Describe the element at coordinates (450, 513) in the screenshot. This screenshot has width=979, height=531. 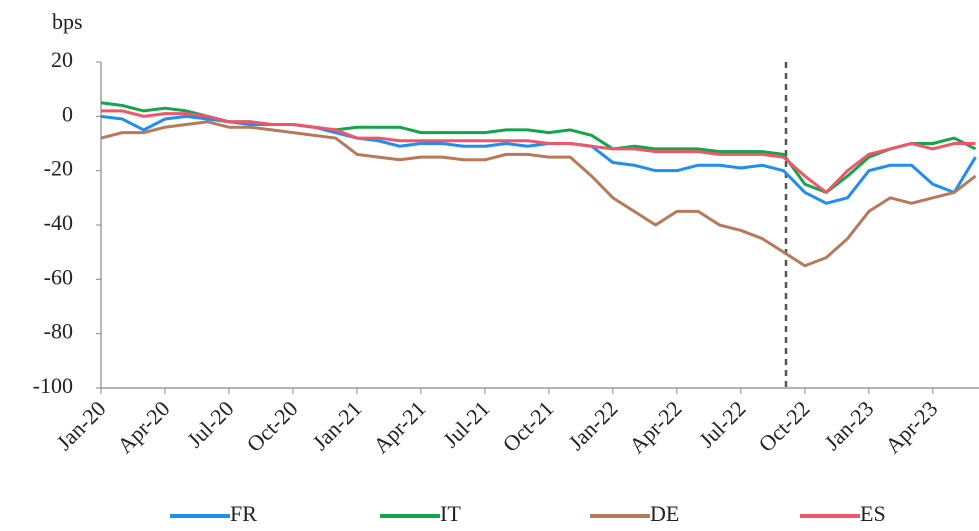
I see `legend-label: IT` at that location.